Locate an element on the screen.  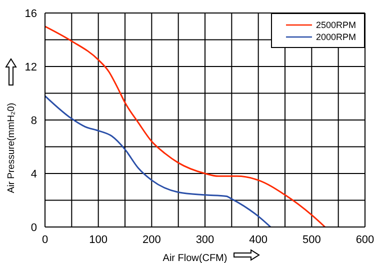
legend-label: 2500RPM is located at coordinates (336, 25).